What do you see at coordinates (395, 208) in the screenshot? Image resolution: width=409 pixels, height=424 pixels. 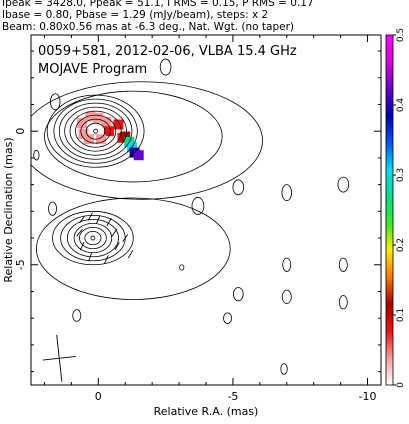 I see `colorbar: 0 0.1 0.2 0.3 0.4 0.5` at bounding box center [395, 208].